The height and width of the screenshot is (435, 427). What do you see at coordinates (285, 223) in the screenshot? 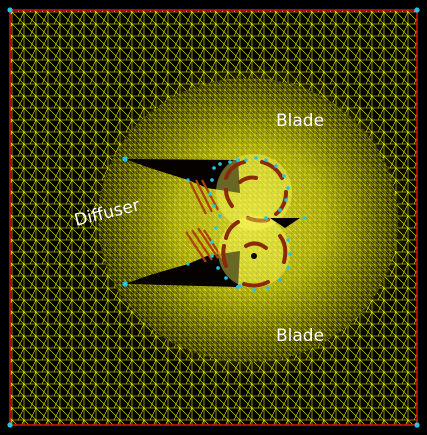
I see `upper-rotor-tip` at bounding box center [285, 223].